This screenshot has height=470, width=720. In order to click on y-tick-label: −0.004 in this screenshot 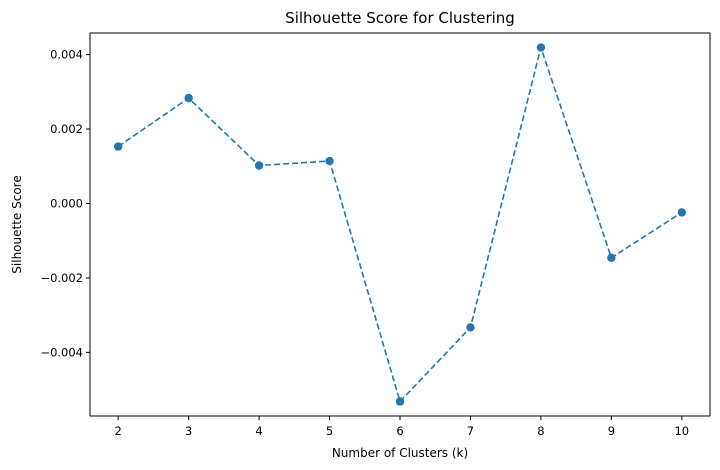, I will do `click(61, 352)`.